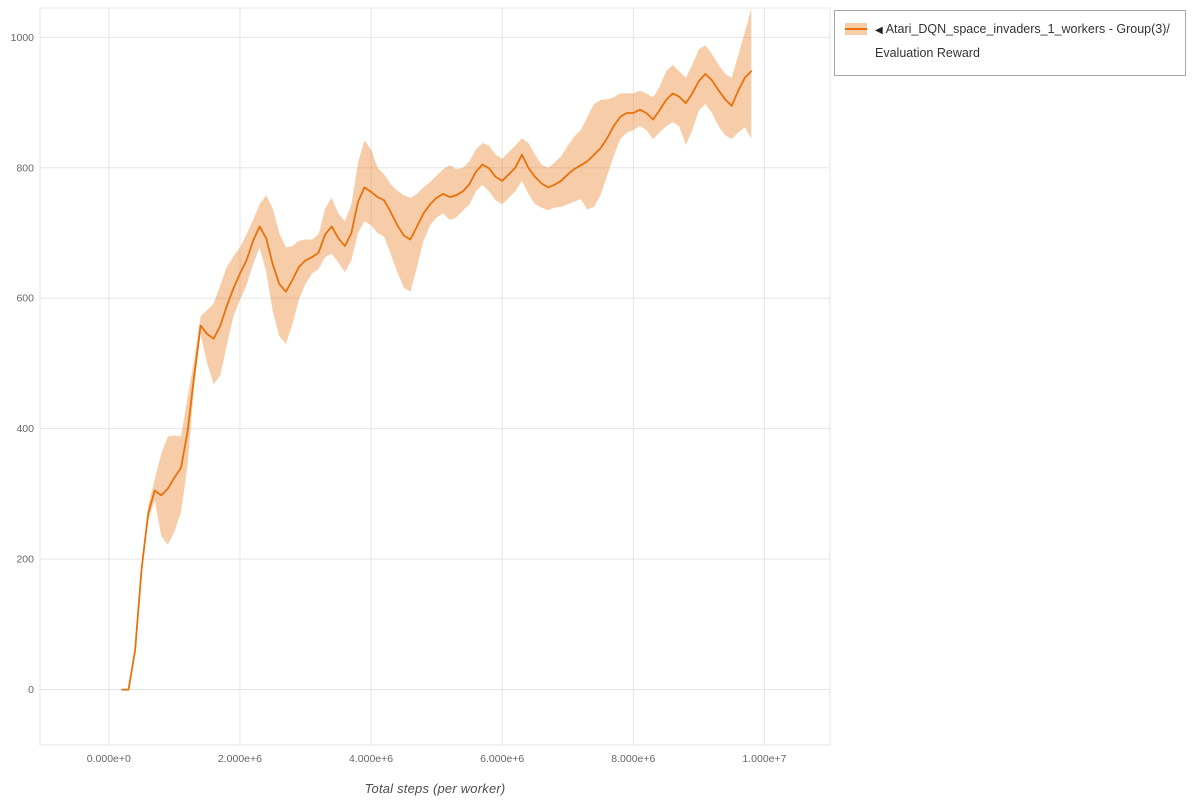  What do you see at coordinates (31, 690) in the screenshot?
I see `y-tick-label: 0` at bounding box center [31, 690].